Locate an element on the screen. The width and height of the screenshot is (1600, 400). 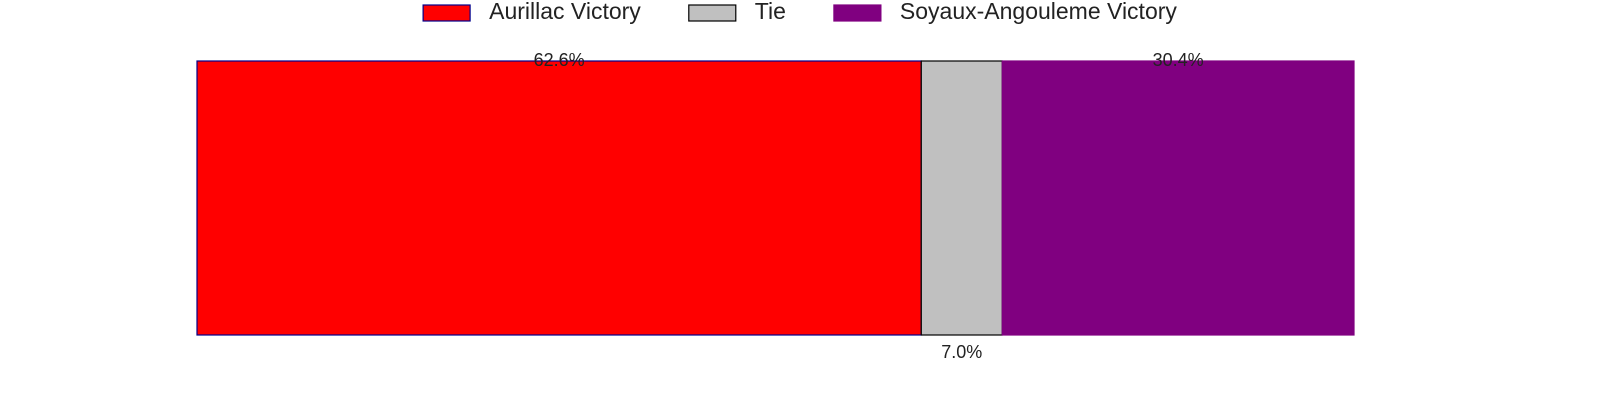
legend-label-soyaux-angouleme-victory: Soyaux-Angouleme Victory is located at coordinates (1038, 12).